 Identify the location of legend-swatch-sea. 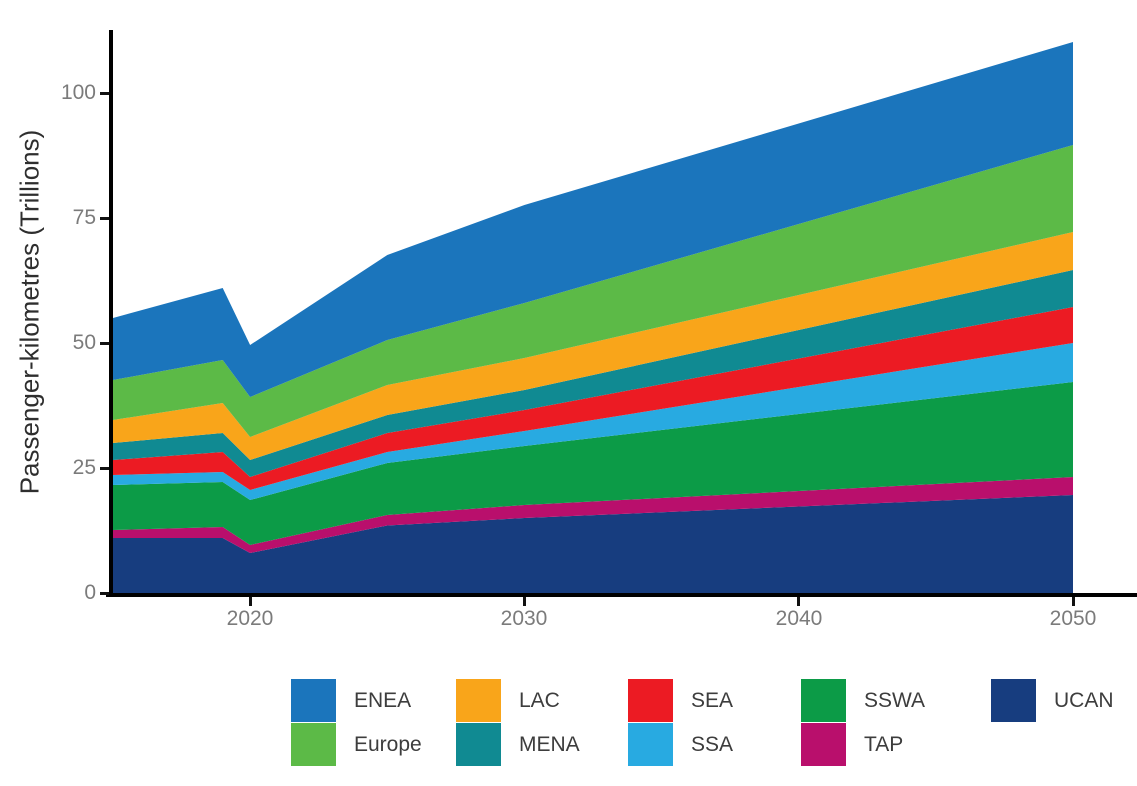
(650, 700).